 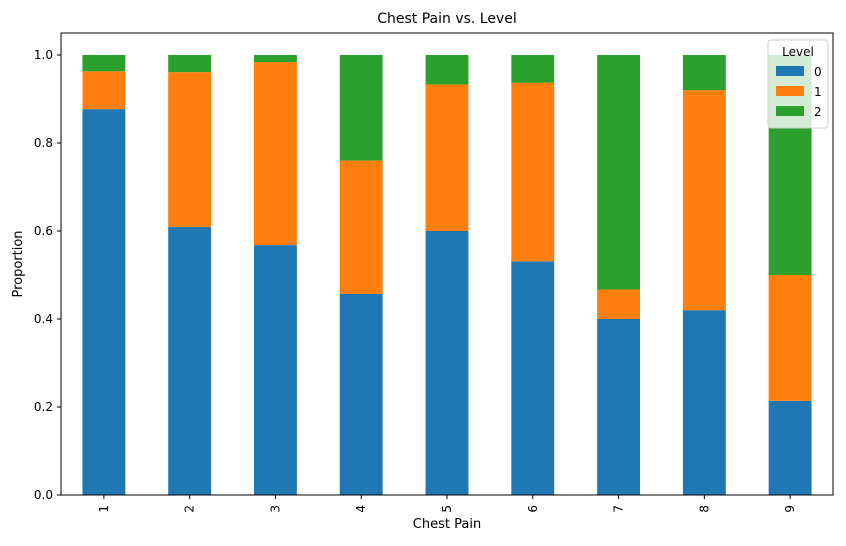 I want to click on legend-label-level2: 2, so click(x=818, y=112).